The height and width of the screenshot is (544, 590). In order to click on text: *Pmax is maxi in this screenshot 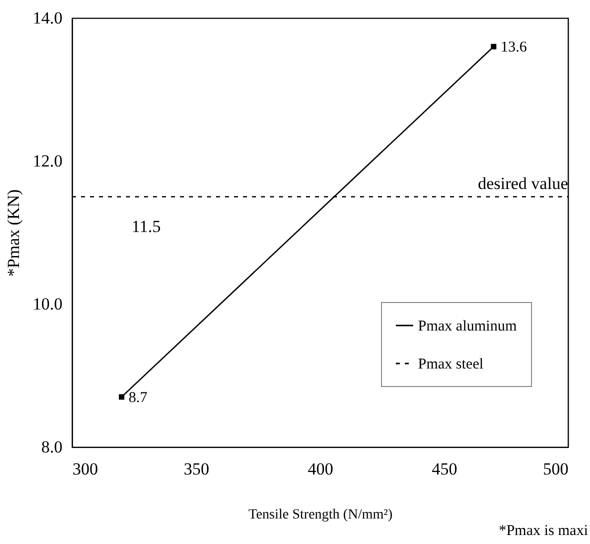, I will do `click(543, 531)`.